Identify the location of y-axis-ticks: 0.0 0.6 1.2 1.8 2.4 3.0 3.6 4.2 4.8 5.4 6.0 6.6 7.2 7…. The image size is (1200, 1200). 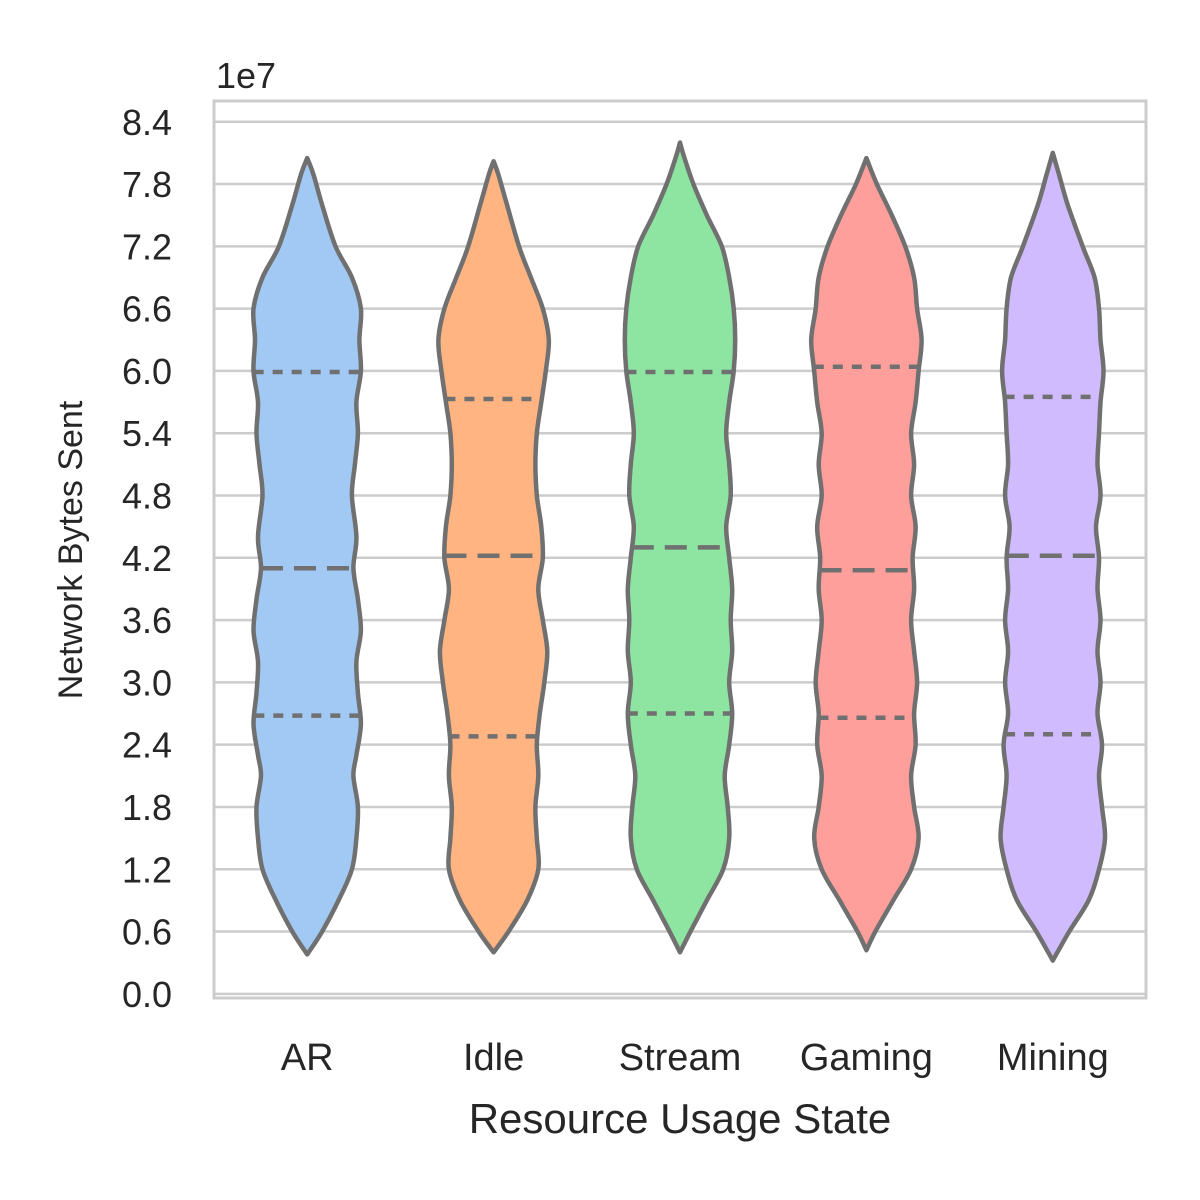
(147, 558).